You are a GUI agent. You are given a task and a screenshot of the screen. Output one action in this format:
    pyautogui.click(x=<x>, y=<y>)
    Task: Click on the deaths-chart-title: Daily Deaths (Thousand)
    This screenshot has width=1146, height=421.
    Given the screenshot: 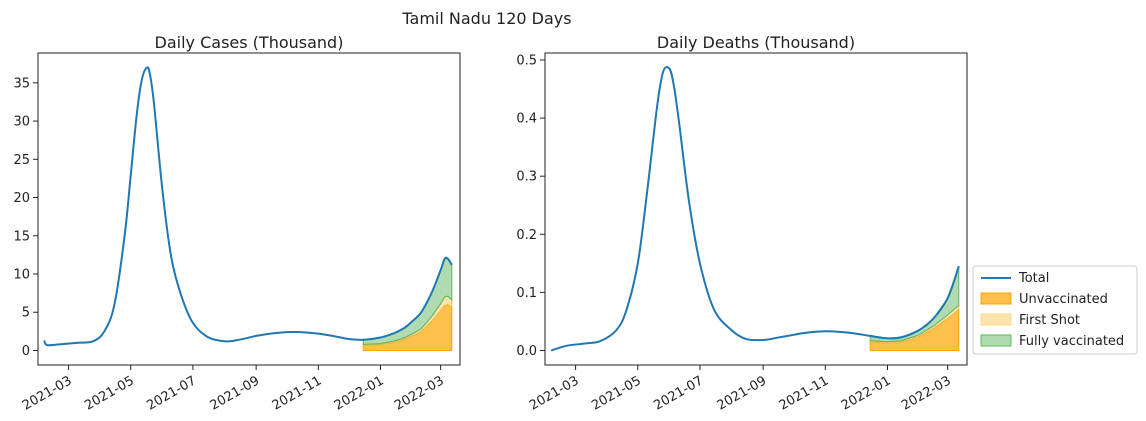 What is the action you would take?
    pyautogui.click(x=756, y=42)
    